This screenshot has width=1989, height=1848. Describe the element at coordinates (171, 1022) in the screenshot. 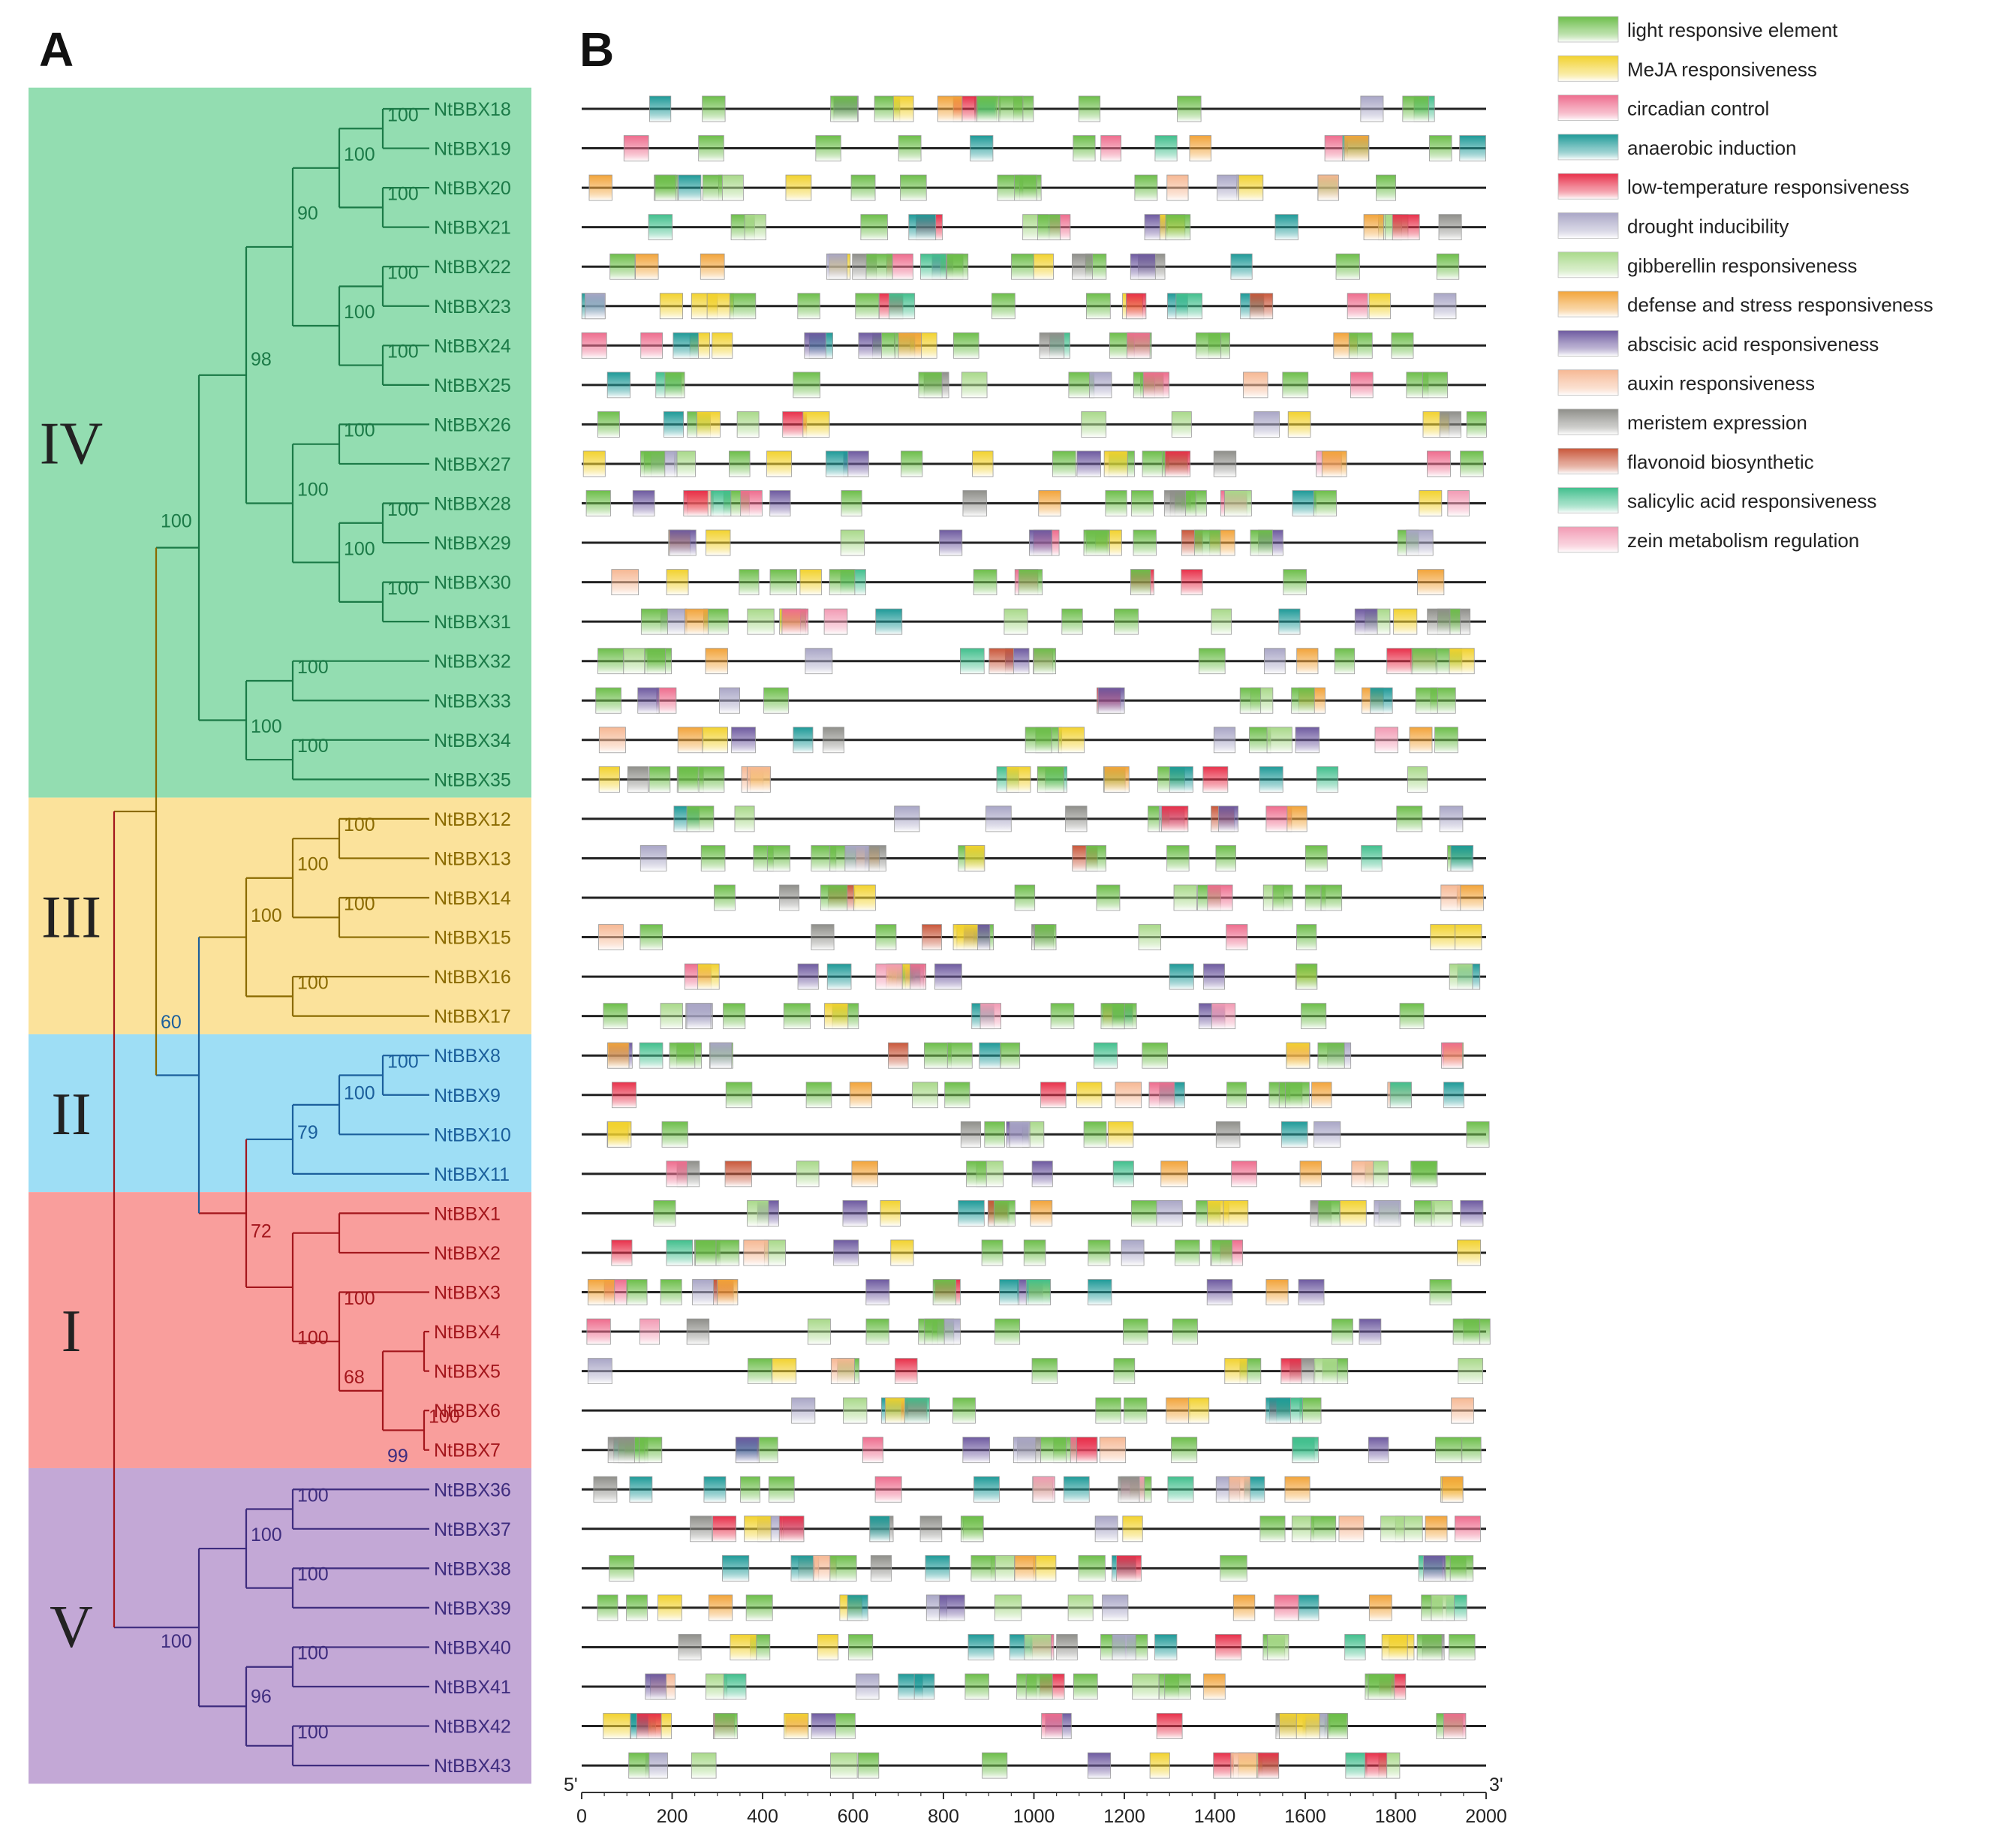

I see `bootstrap-value: 60` at that location.